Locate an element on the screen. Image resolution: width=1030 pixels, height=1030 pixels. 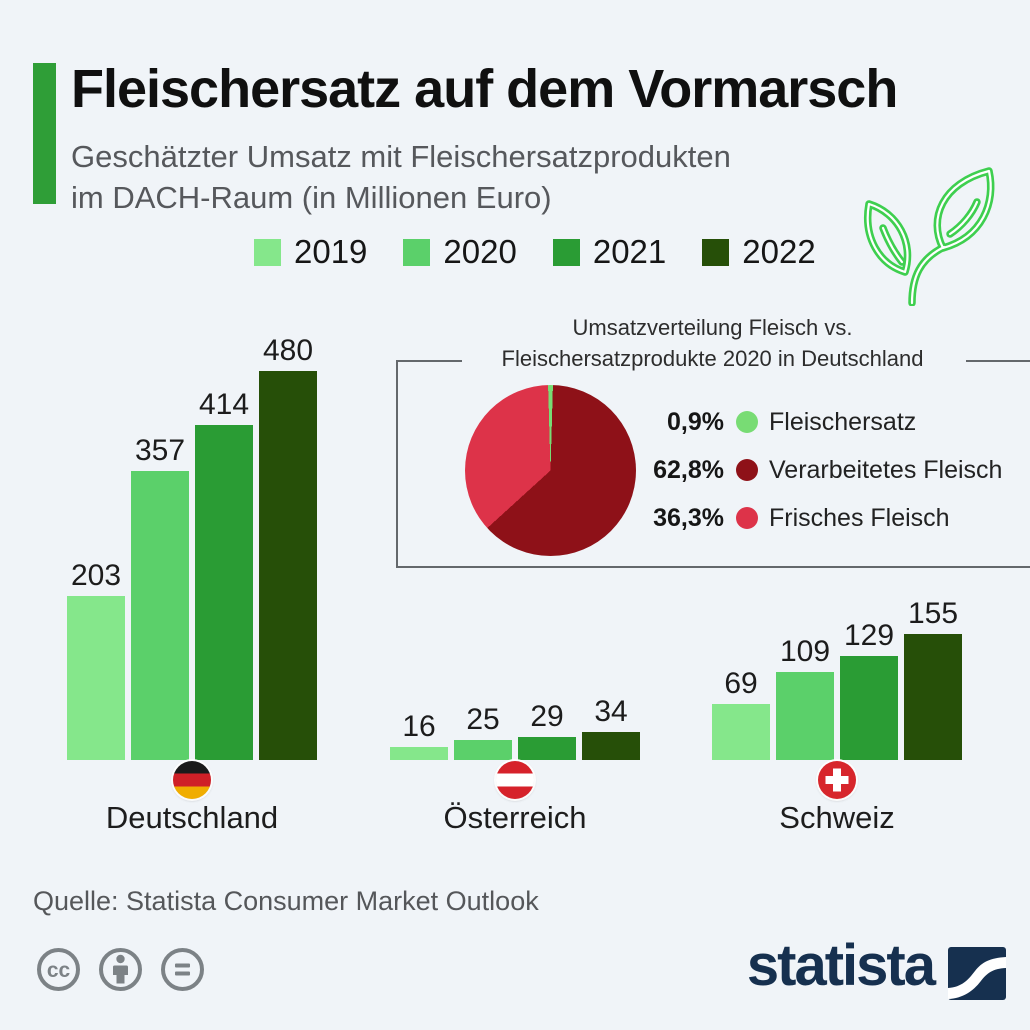
legend-swatch-2022 is located at coordinates (716, 252).